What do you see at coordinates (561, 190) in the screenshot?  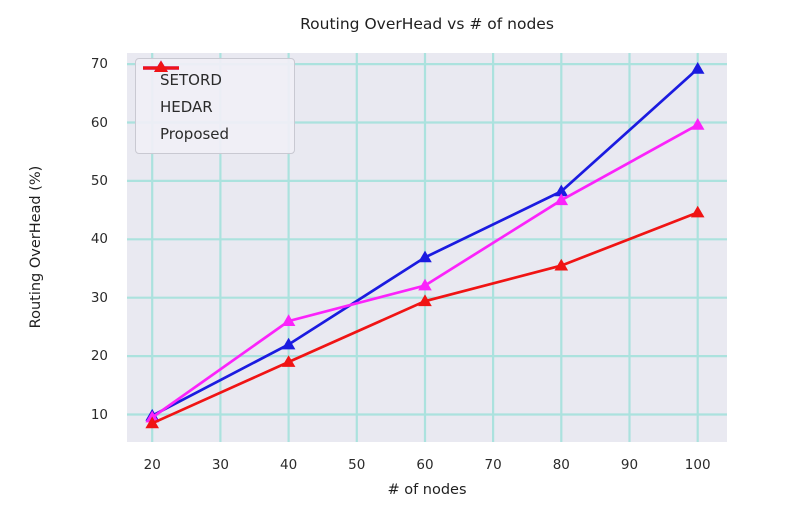 I see `marker-SETORD-x80` at bounding box center [561, 190].